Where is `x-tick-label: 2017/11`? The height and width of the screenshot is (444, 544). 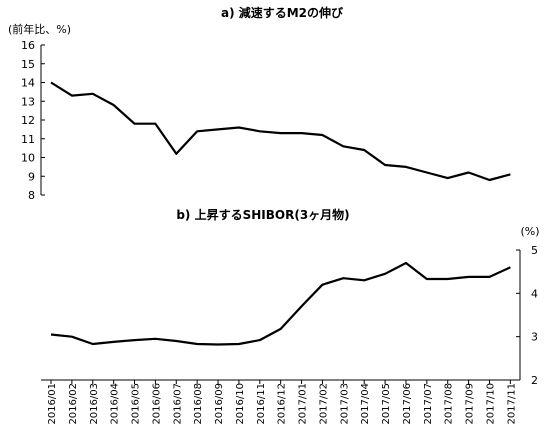 x-tick-label: 2017/11 is located at coordinates (511, 404).